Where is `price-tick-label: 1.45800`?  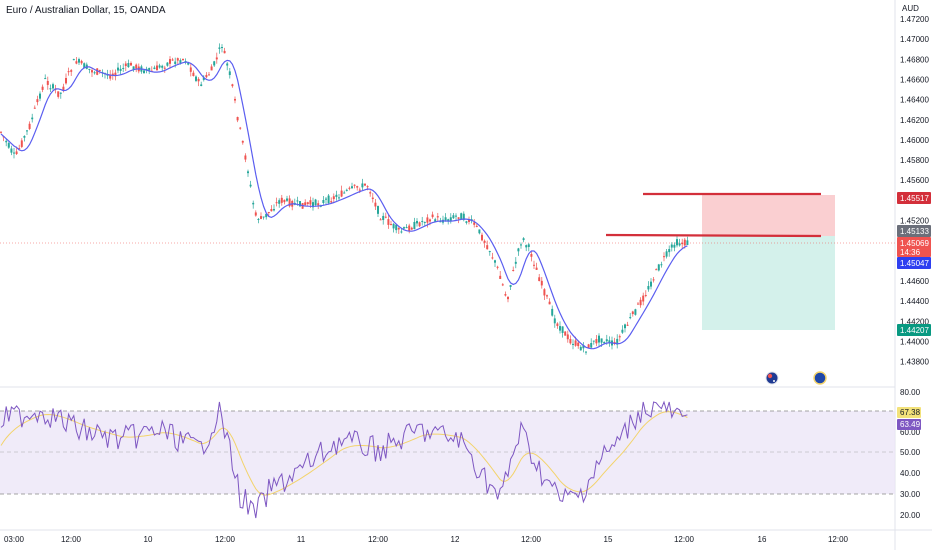 price-tick-label: 1.45800 is located at coordinates (914, 160).